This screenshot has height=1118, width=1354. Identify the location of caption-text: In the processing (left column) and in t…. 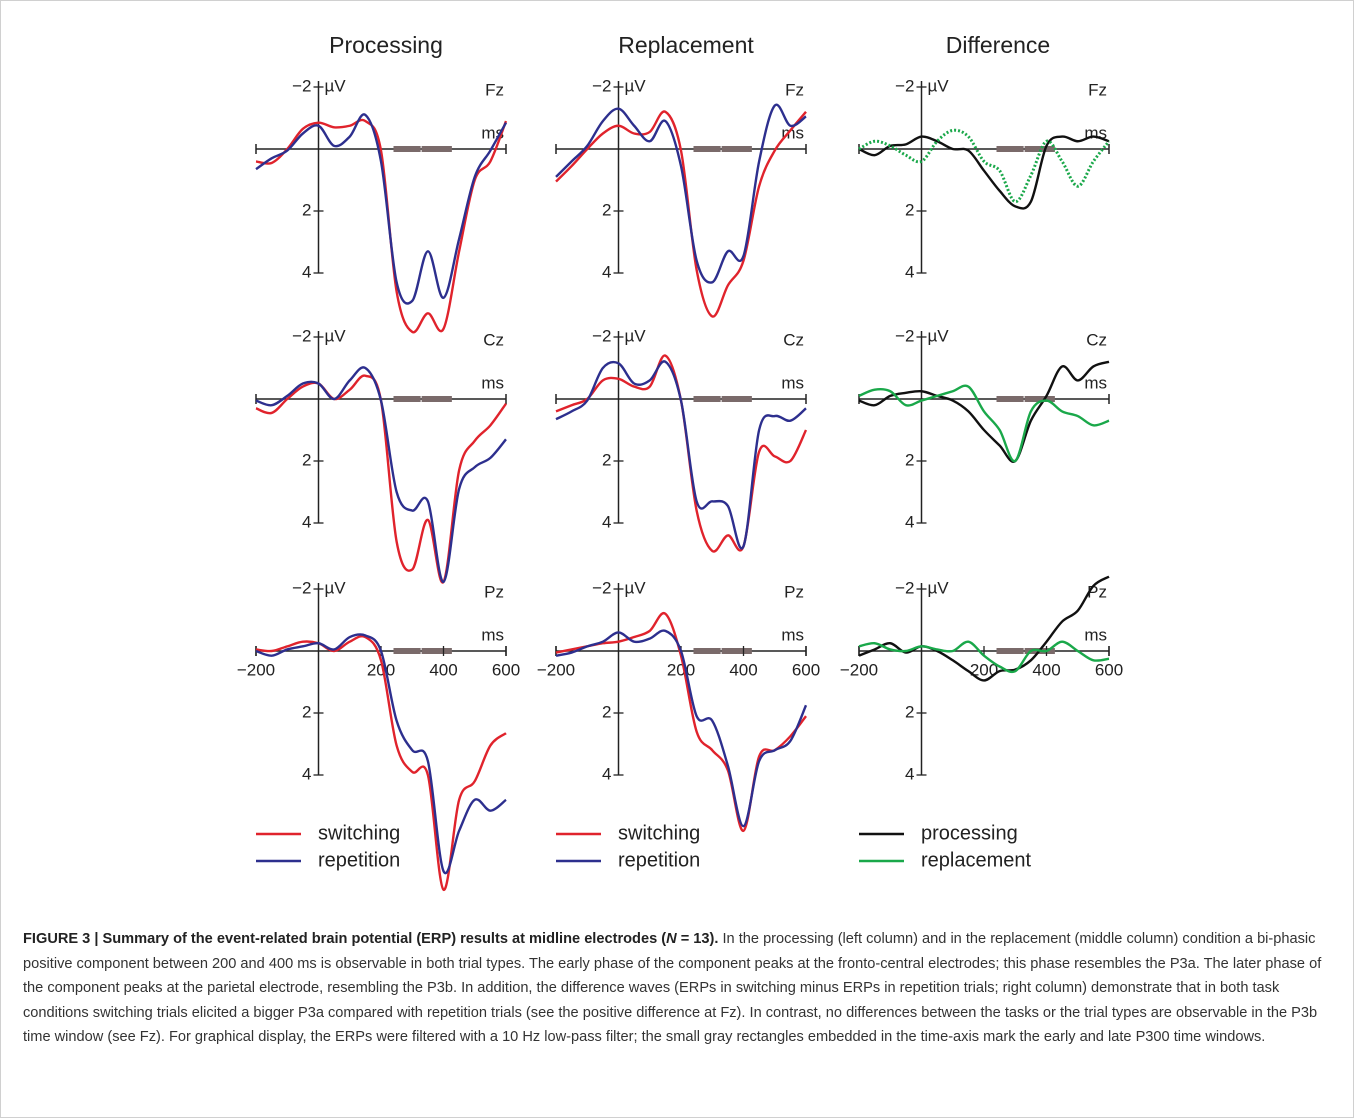
(672, 988).